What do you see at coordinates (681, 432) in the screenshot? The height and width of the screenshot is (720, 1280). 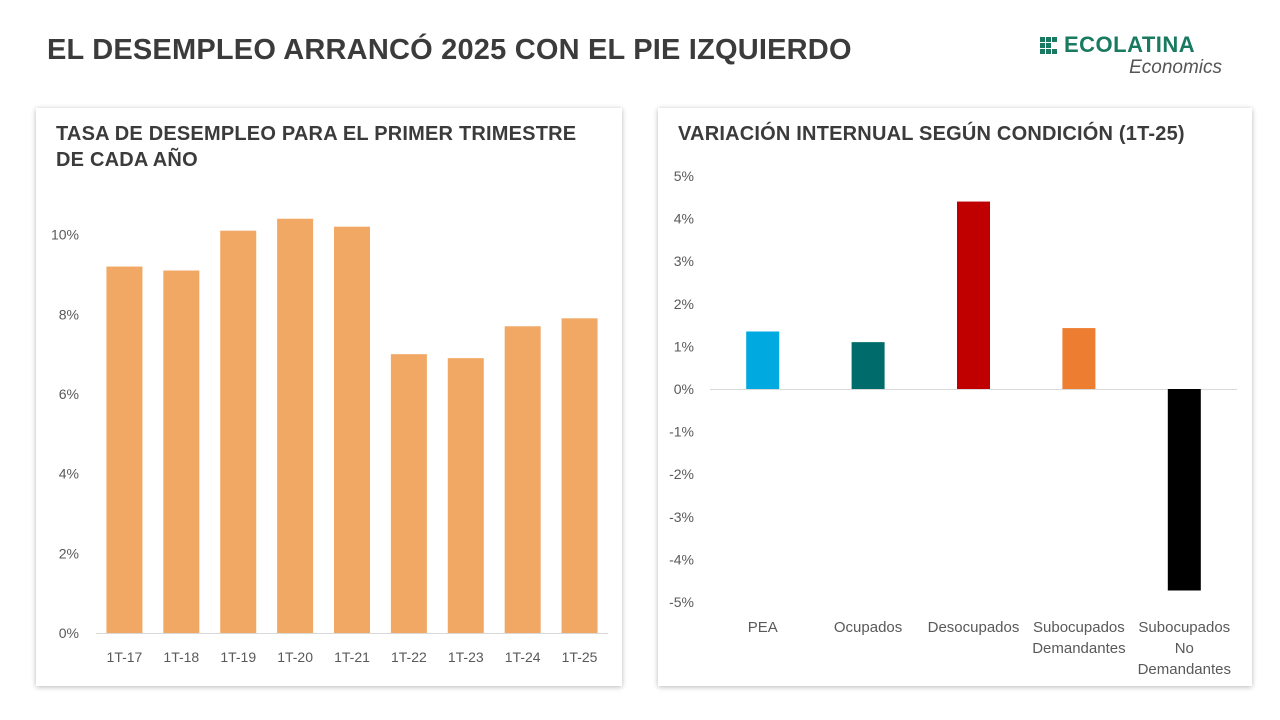 I see `y-tick-label: -1%` at bounding box center [681, 432].